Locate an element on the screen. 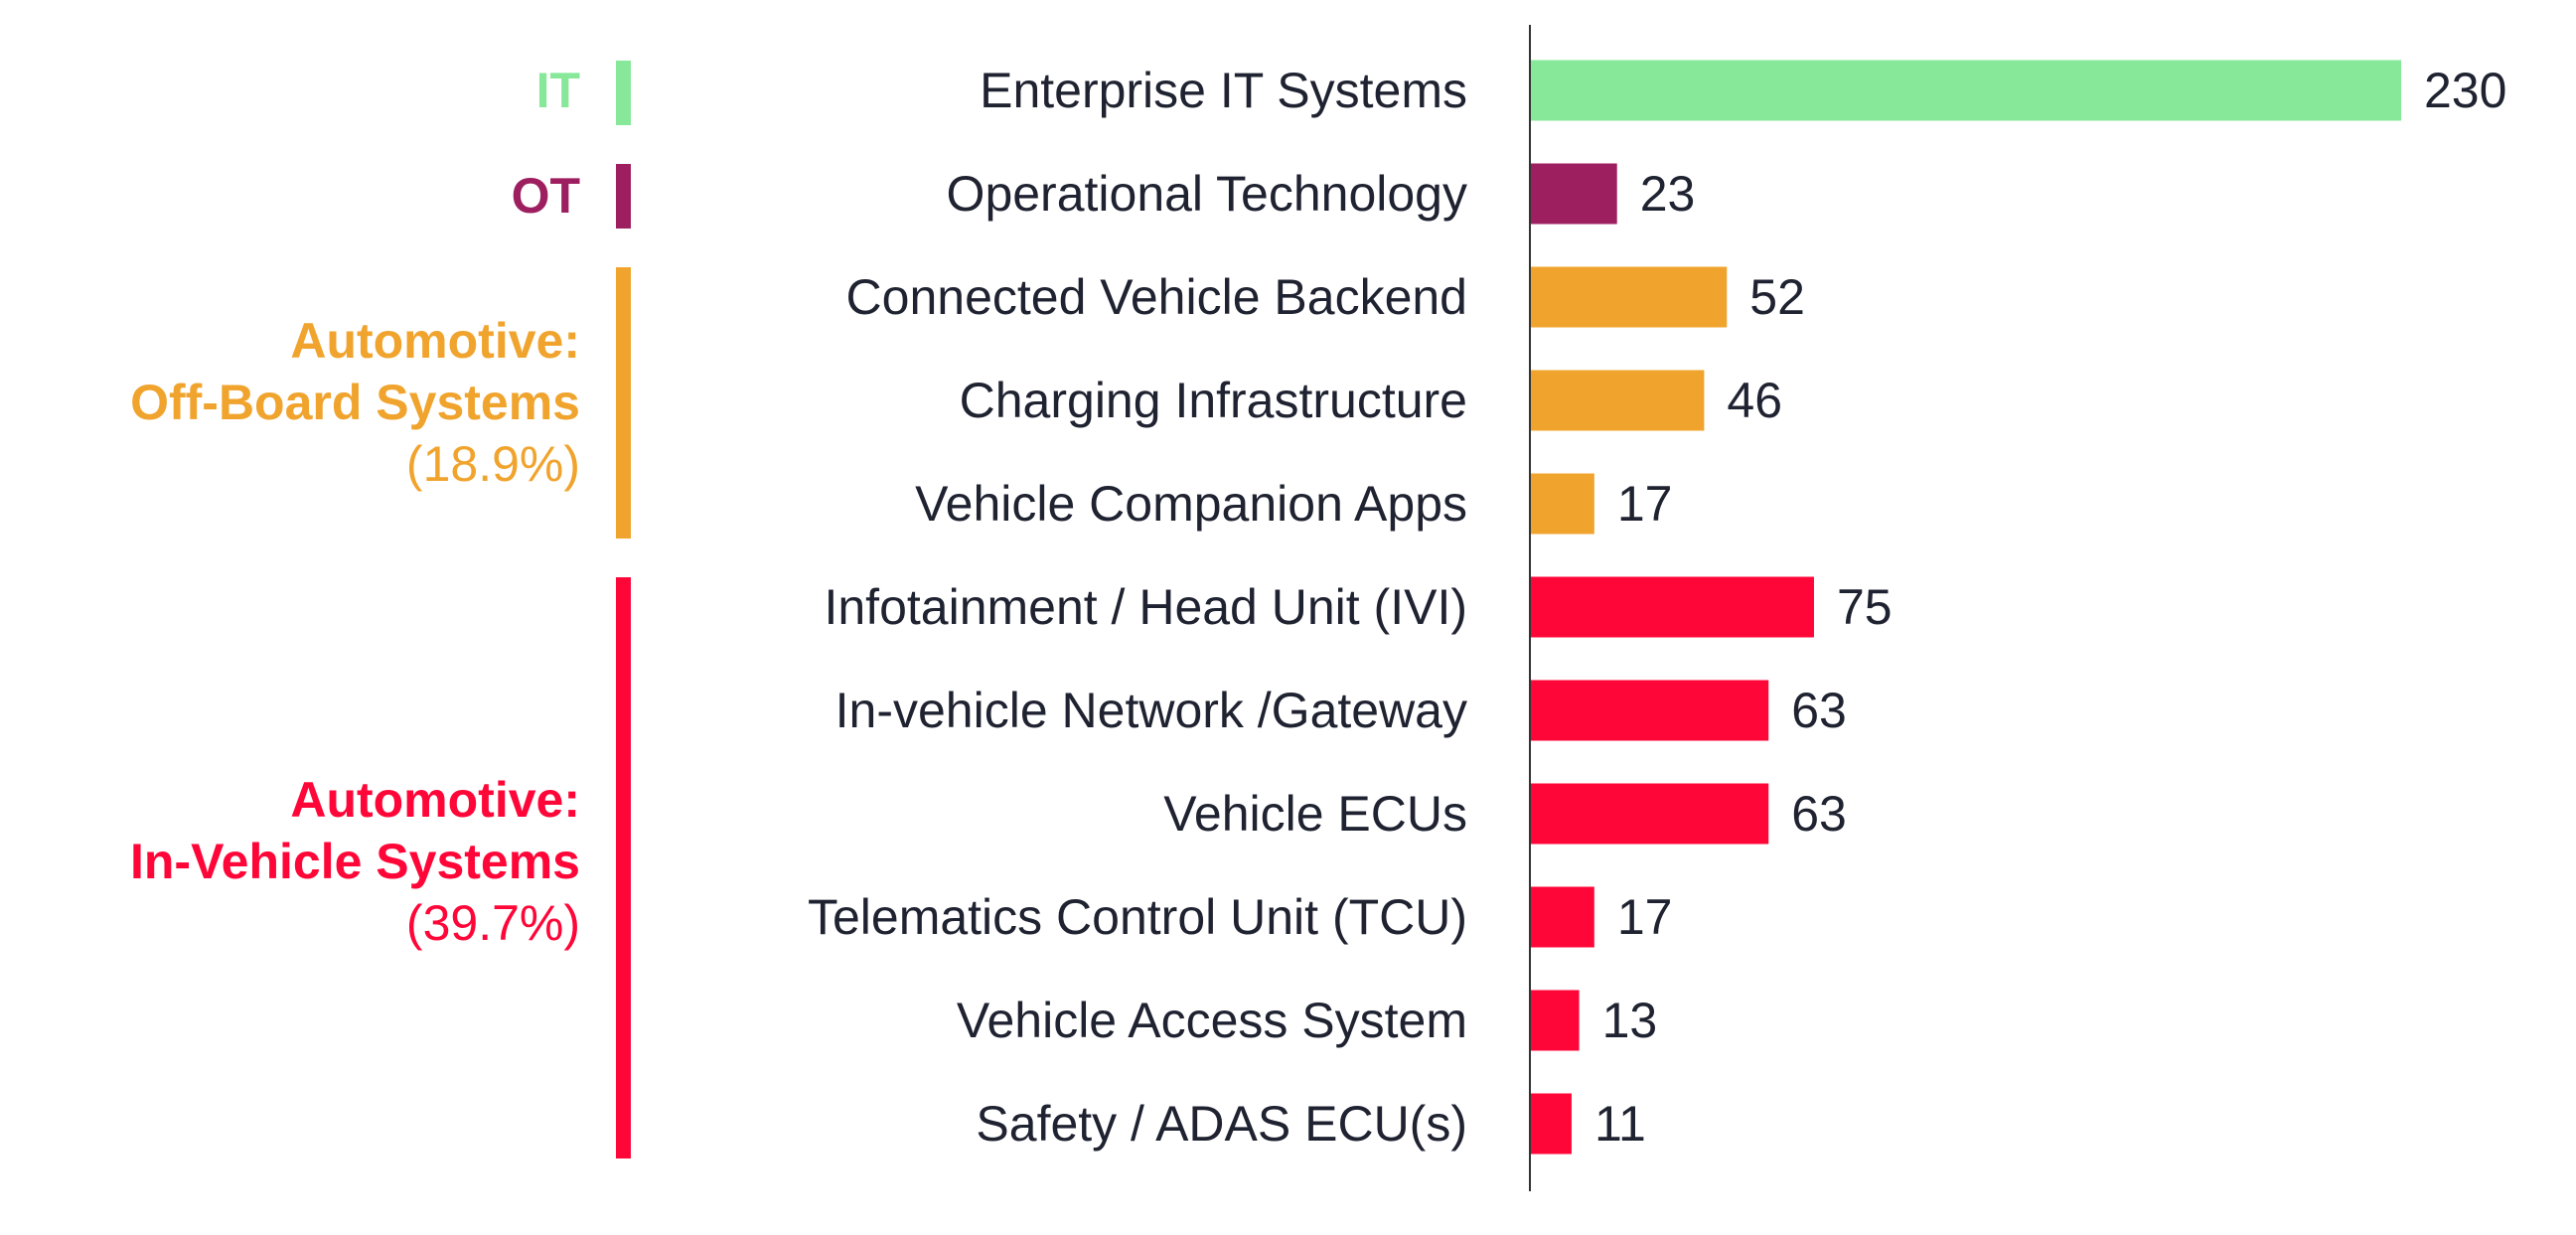  category-label: Vehicle Companion Apps is located at coordinates (1191, 504).